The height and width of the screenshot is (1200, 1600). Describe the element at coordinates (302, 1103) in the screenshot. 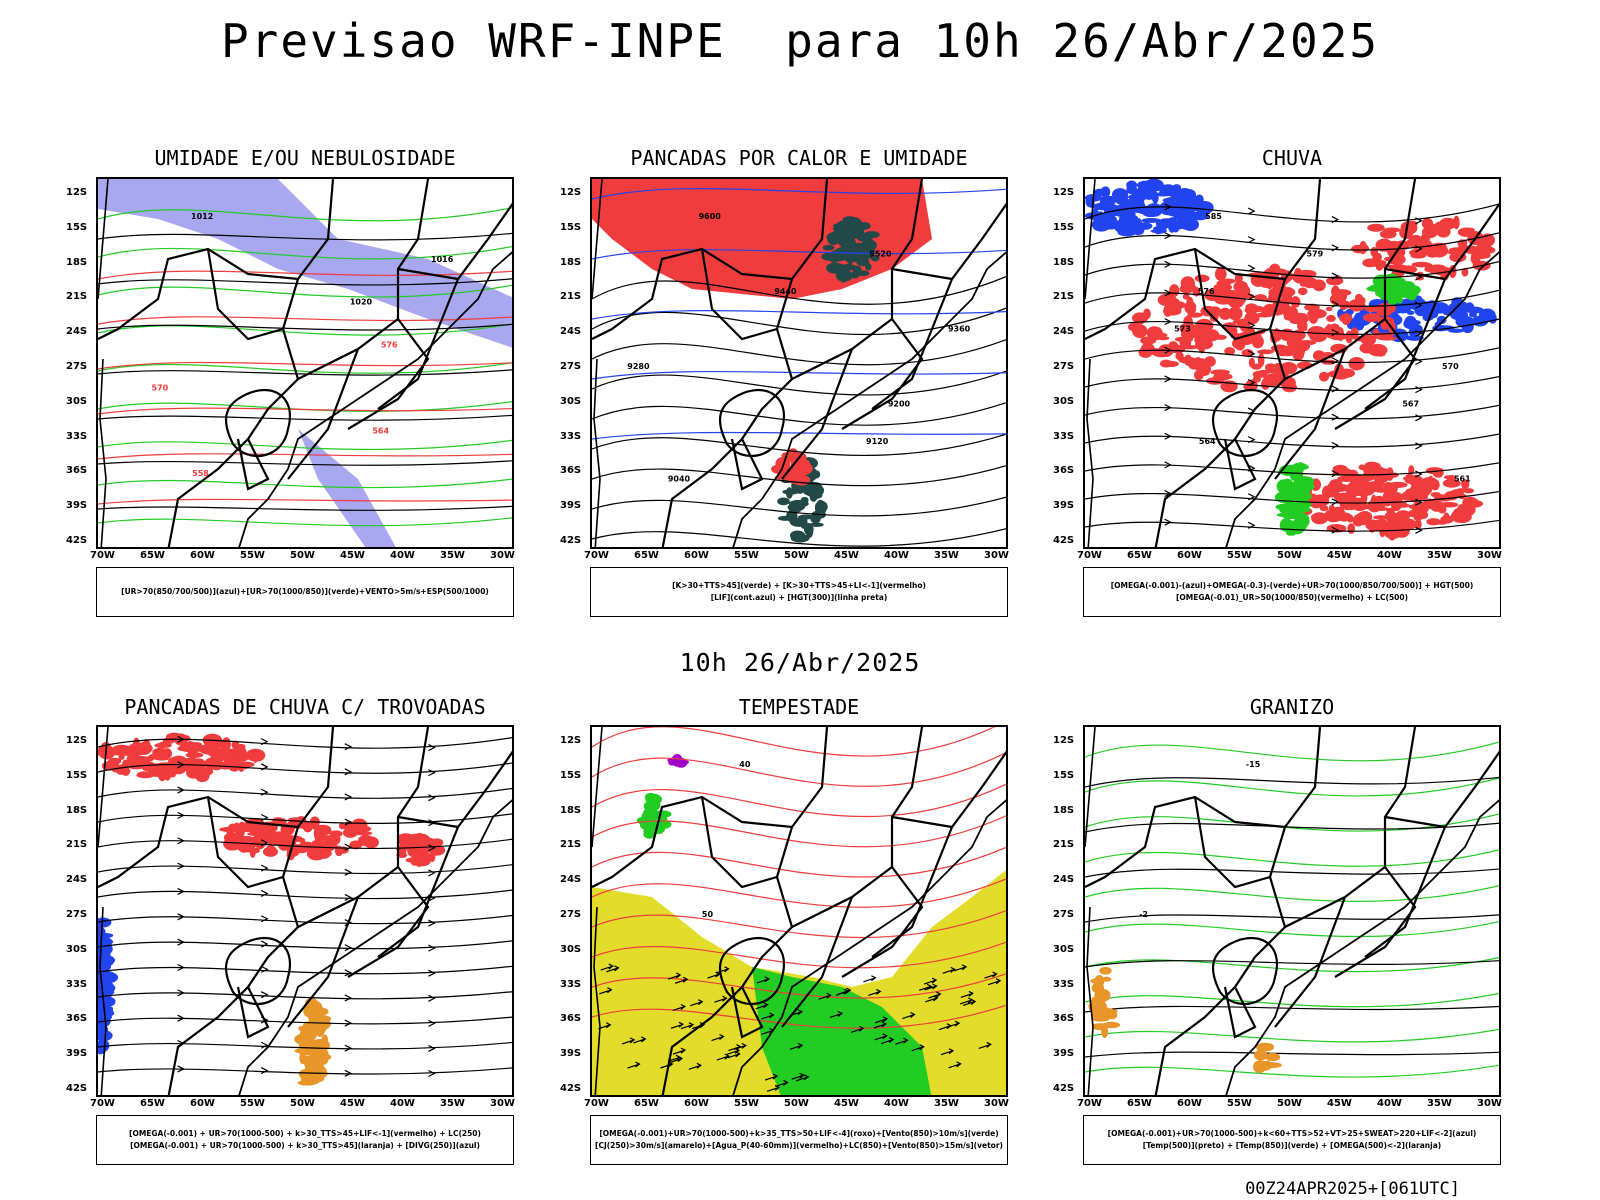

I see `lon-tick-label: 50W` at that location.